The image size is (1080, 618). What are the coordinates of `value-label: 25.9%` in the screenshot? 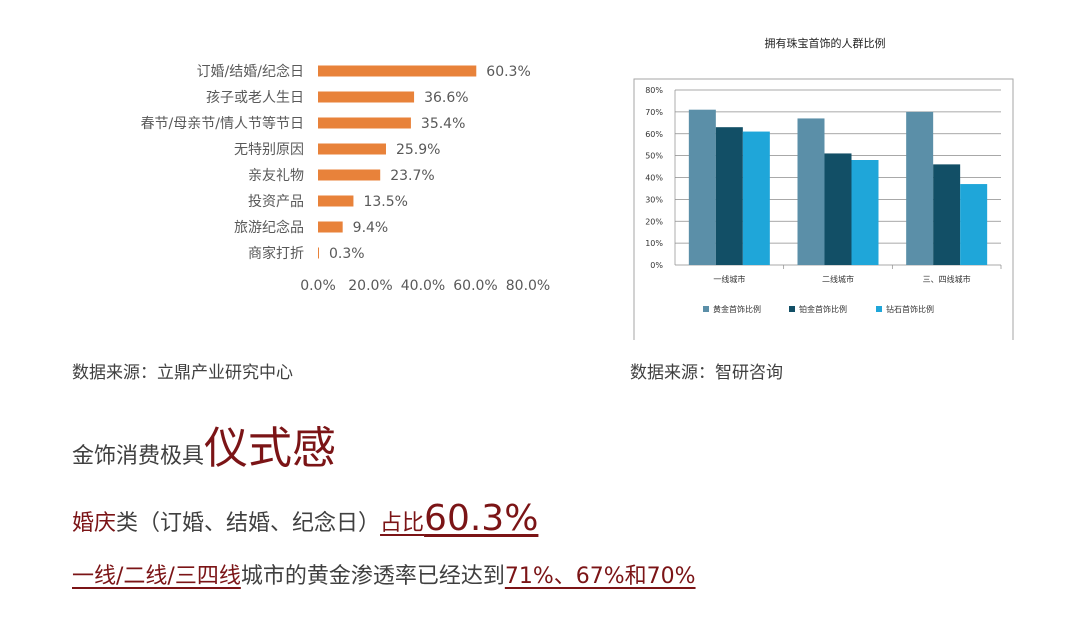 It's located at (418, 150).